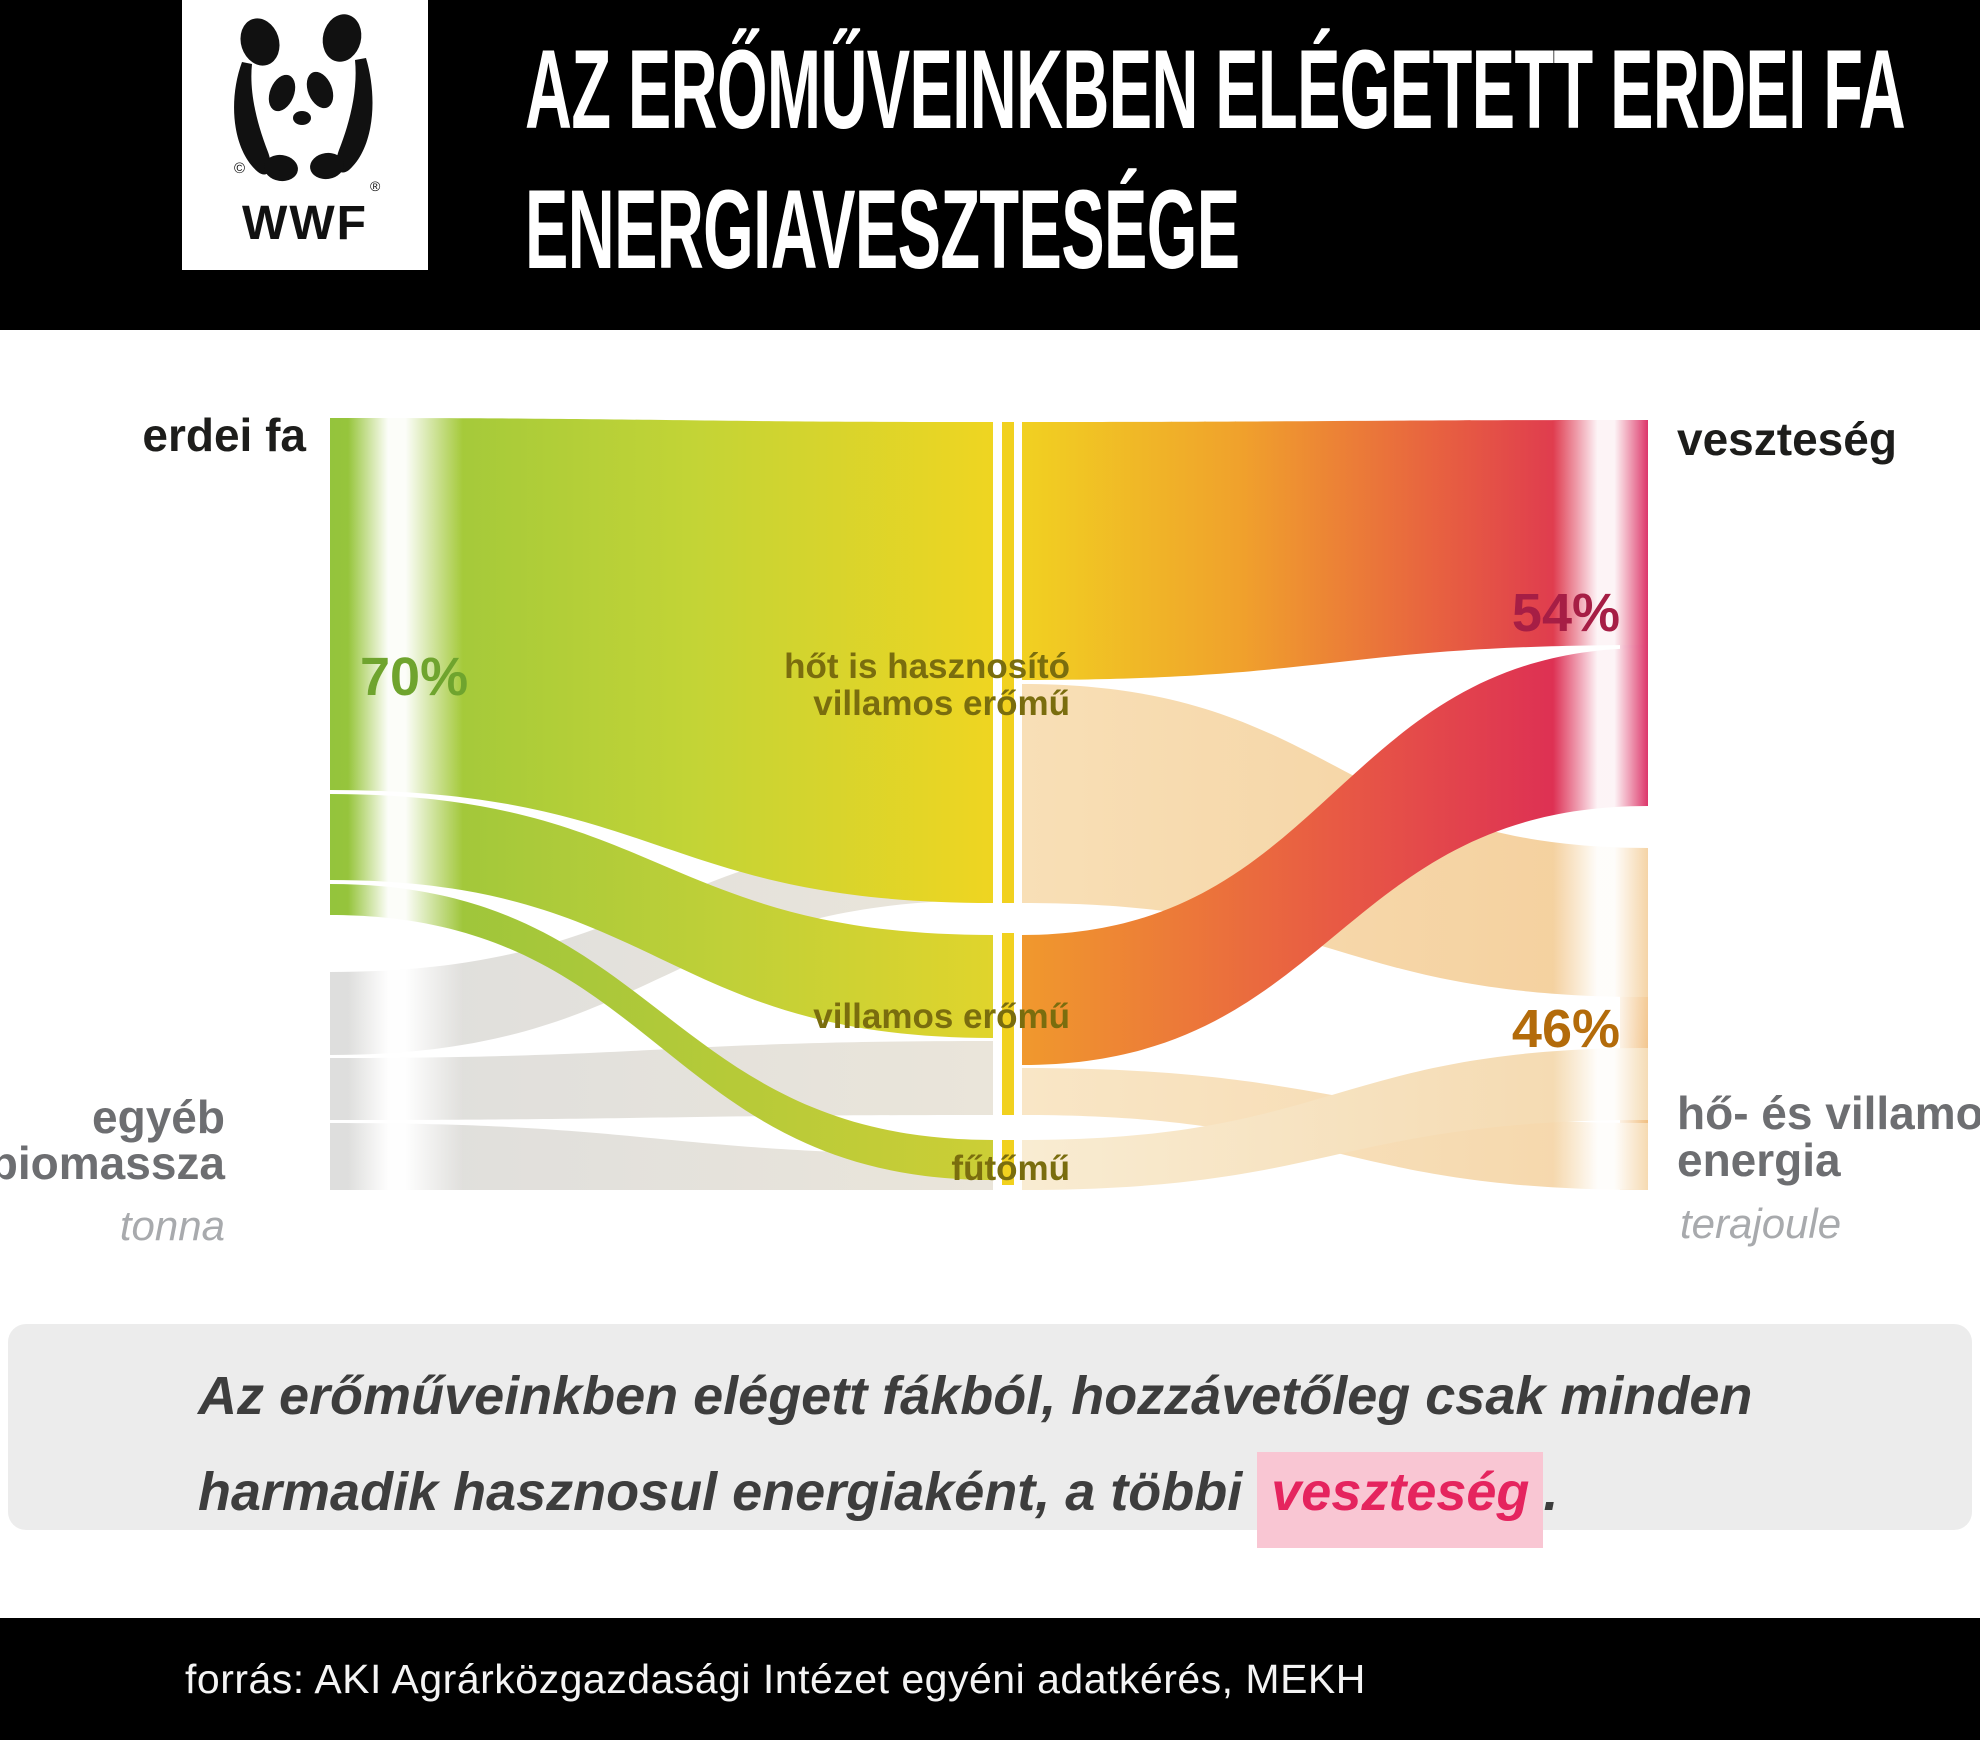  Describe the element at coordinates (927, 685) in the screenshot. I see `label-chp: hőt is hasznosító villamos erőmű` at that location.